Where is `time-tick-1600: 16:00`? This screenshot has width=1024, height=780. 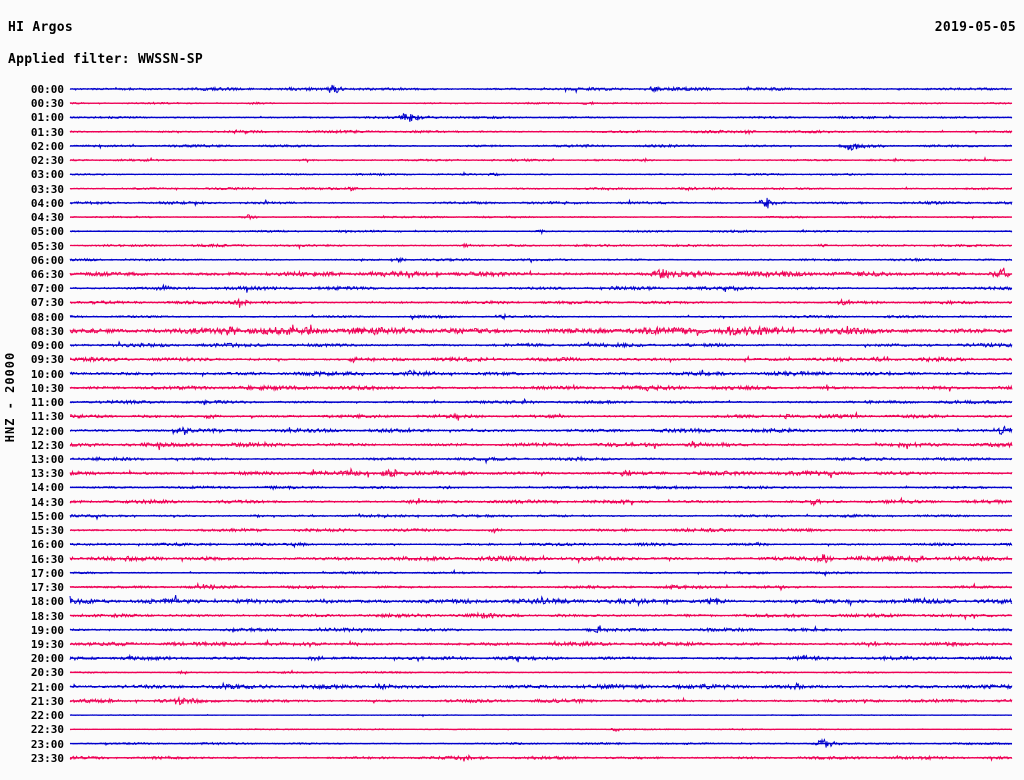
time-tick-1600: 16:00 is located at coordinates (47, 545).